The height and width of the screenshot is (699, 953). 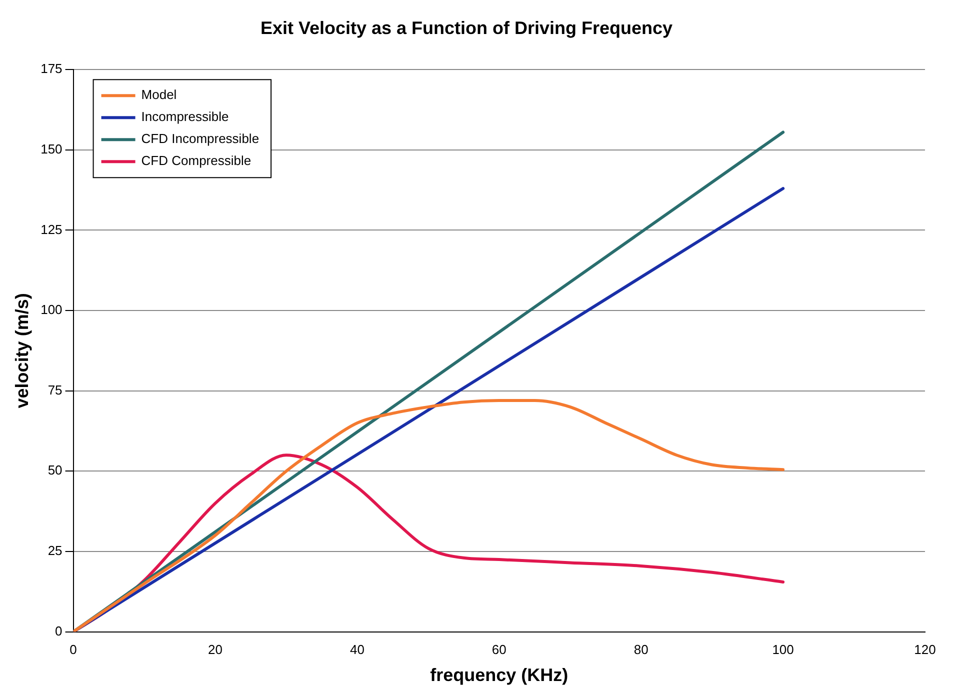 What do you see at coordinates (22, 350) in the screenshot?
I see `y-axis-title: velocity (m/s)` at bounding box center [22, 350].